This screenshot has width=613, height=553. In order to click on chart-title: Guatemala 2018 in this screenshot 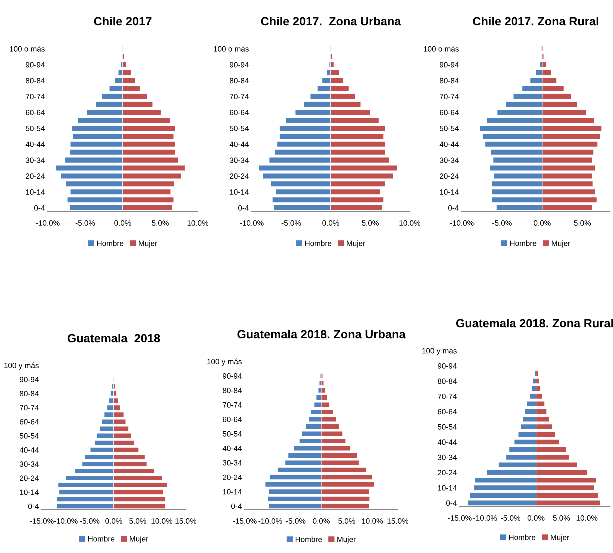, I will do `click(114, 338)`.